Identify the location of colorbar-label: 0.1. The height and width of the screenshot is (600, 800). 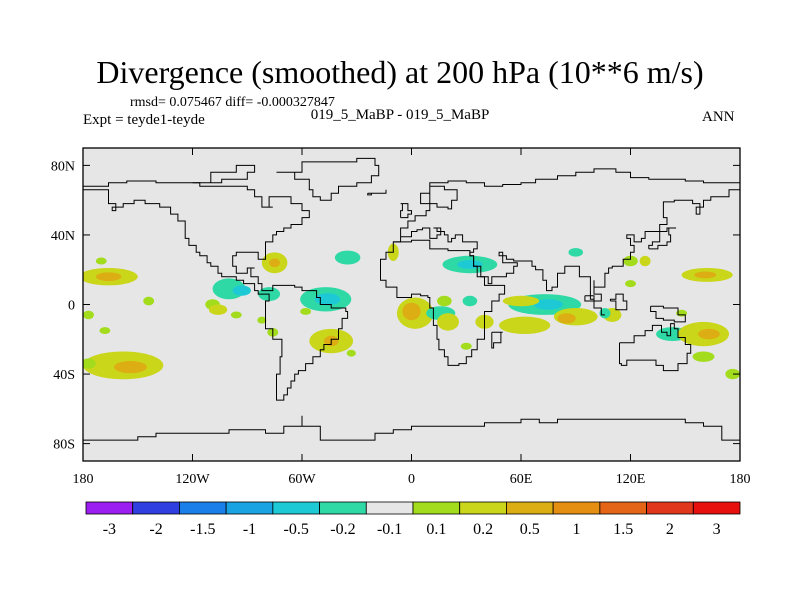
(436, 529).